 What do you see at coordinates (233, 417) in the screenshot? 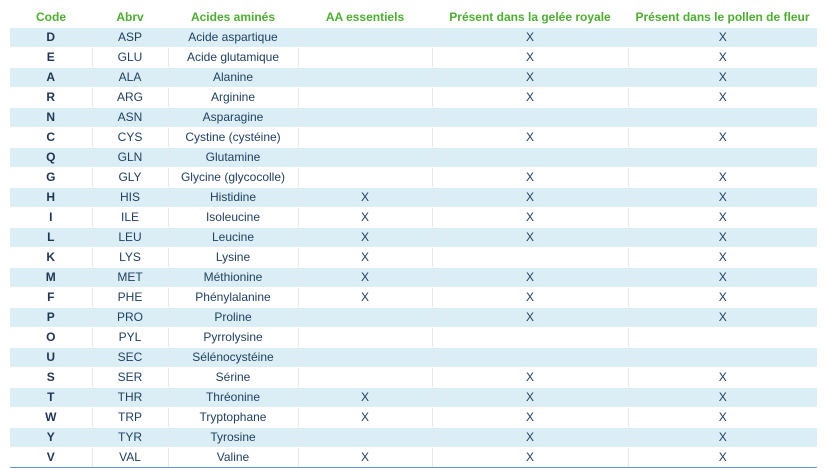
I see `amino-acid-name-cell: Tryptophane` at bounding box center [233, 417].